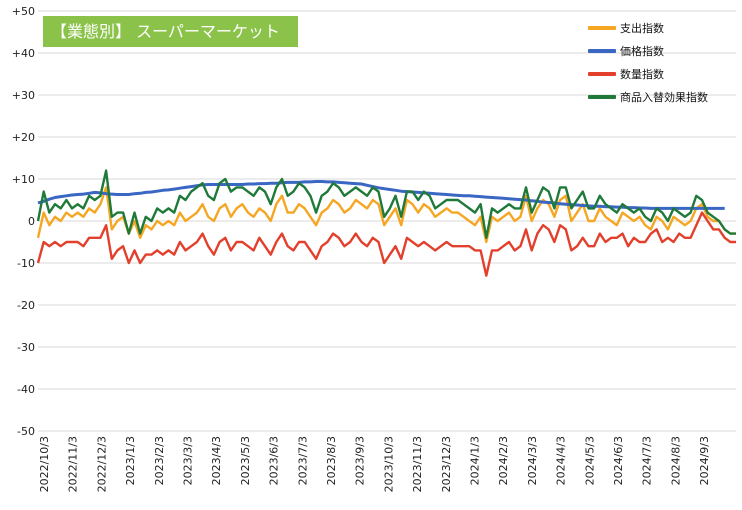  Describe the element at coordinates (26, 347) in the screenshot. I see `y-tick-label: -30` at that location.